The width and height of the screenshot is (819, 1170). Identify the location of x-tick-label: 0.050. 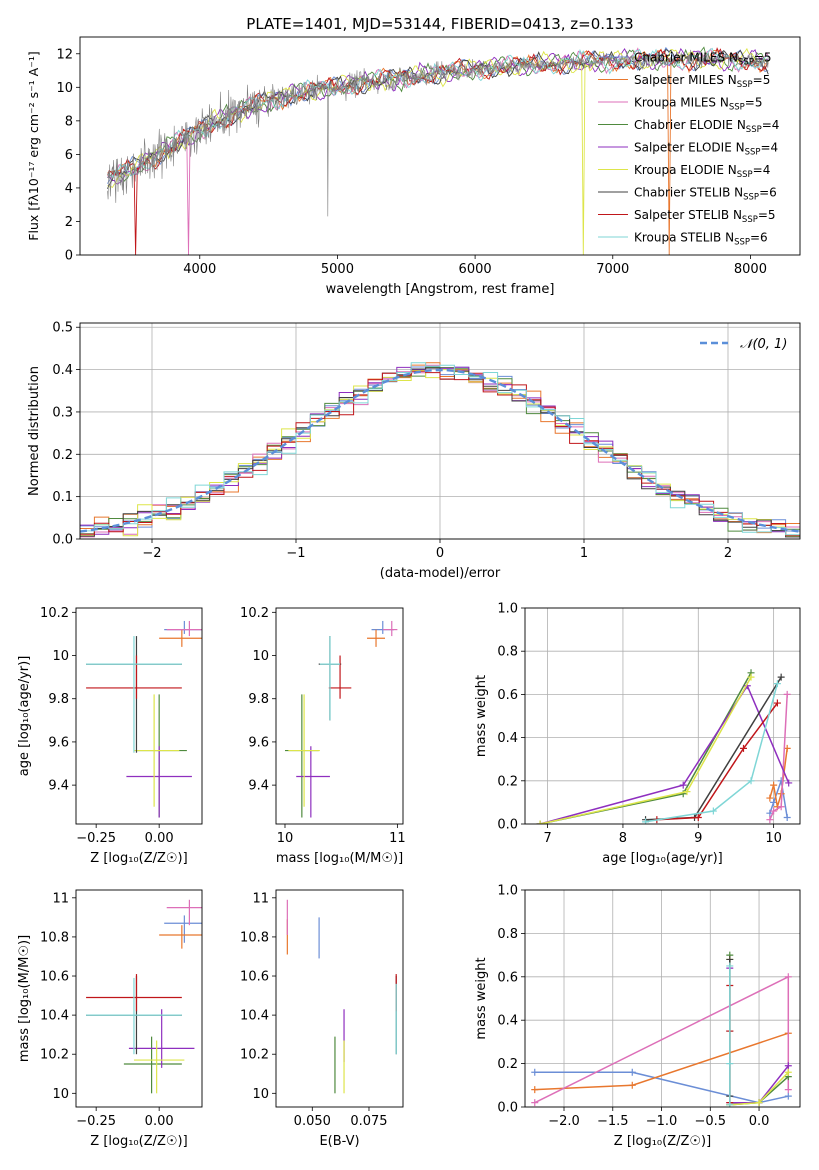
(312, 1121).